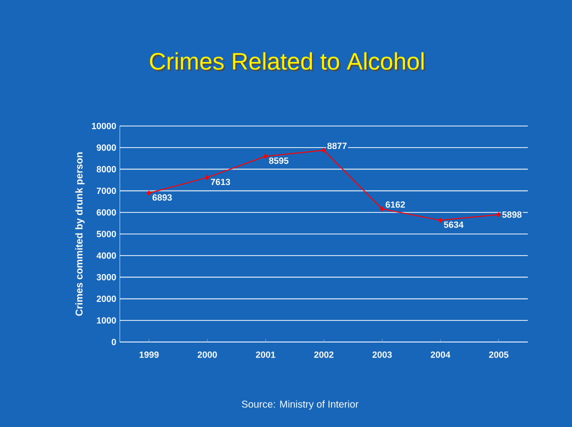 The height and width of the screenshot is (427, 572). I want to click on y-tick-label: 7000, so click(106, 191).